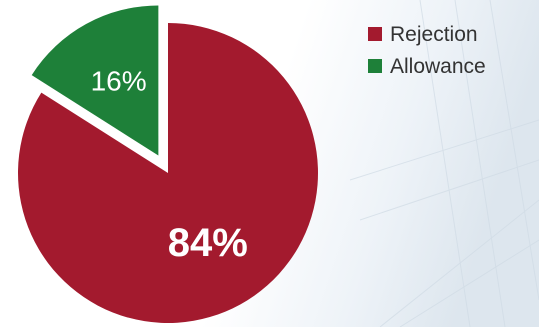 The image size is (539, 327). I want to click on legend-swatch-allowance, so click(375, 66).